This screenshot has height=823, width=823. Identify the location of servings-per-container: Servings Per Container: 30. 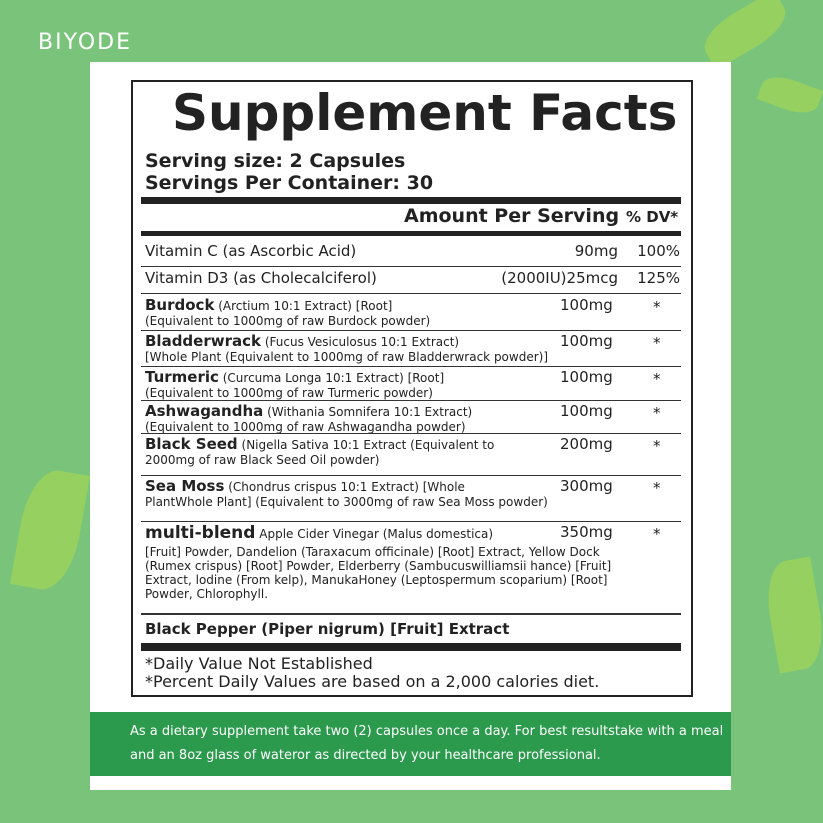
(289, 183).